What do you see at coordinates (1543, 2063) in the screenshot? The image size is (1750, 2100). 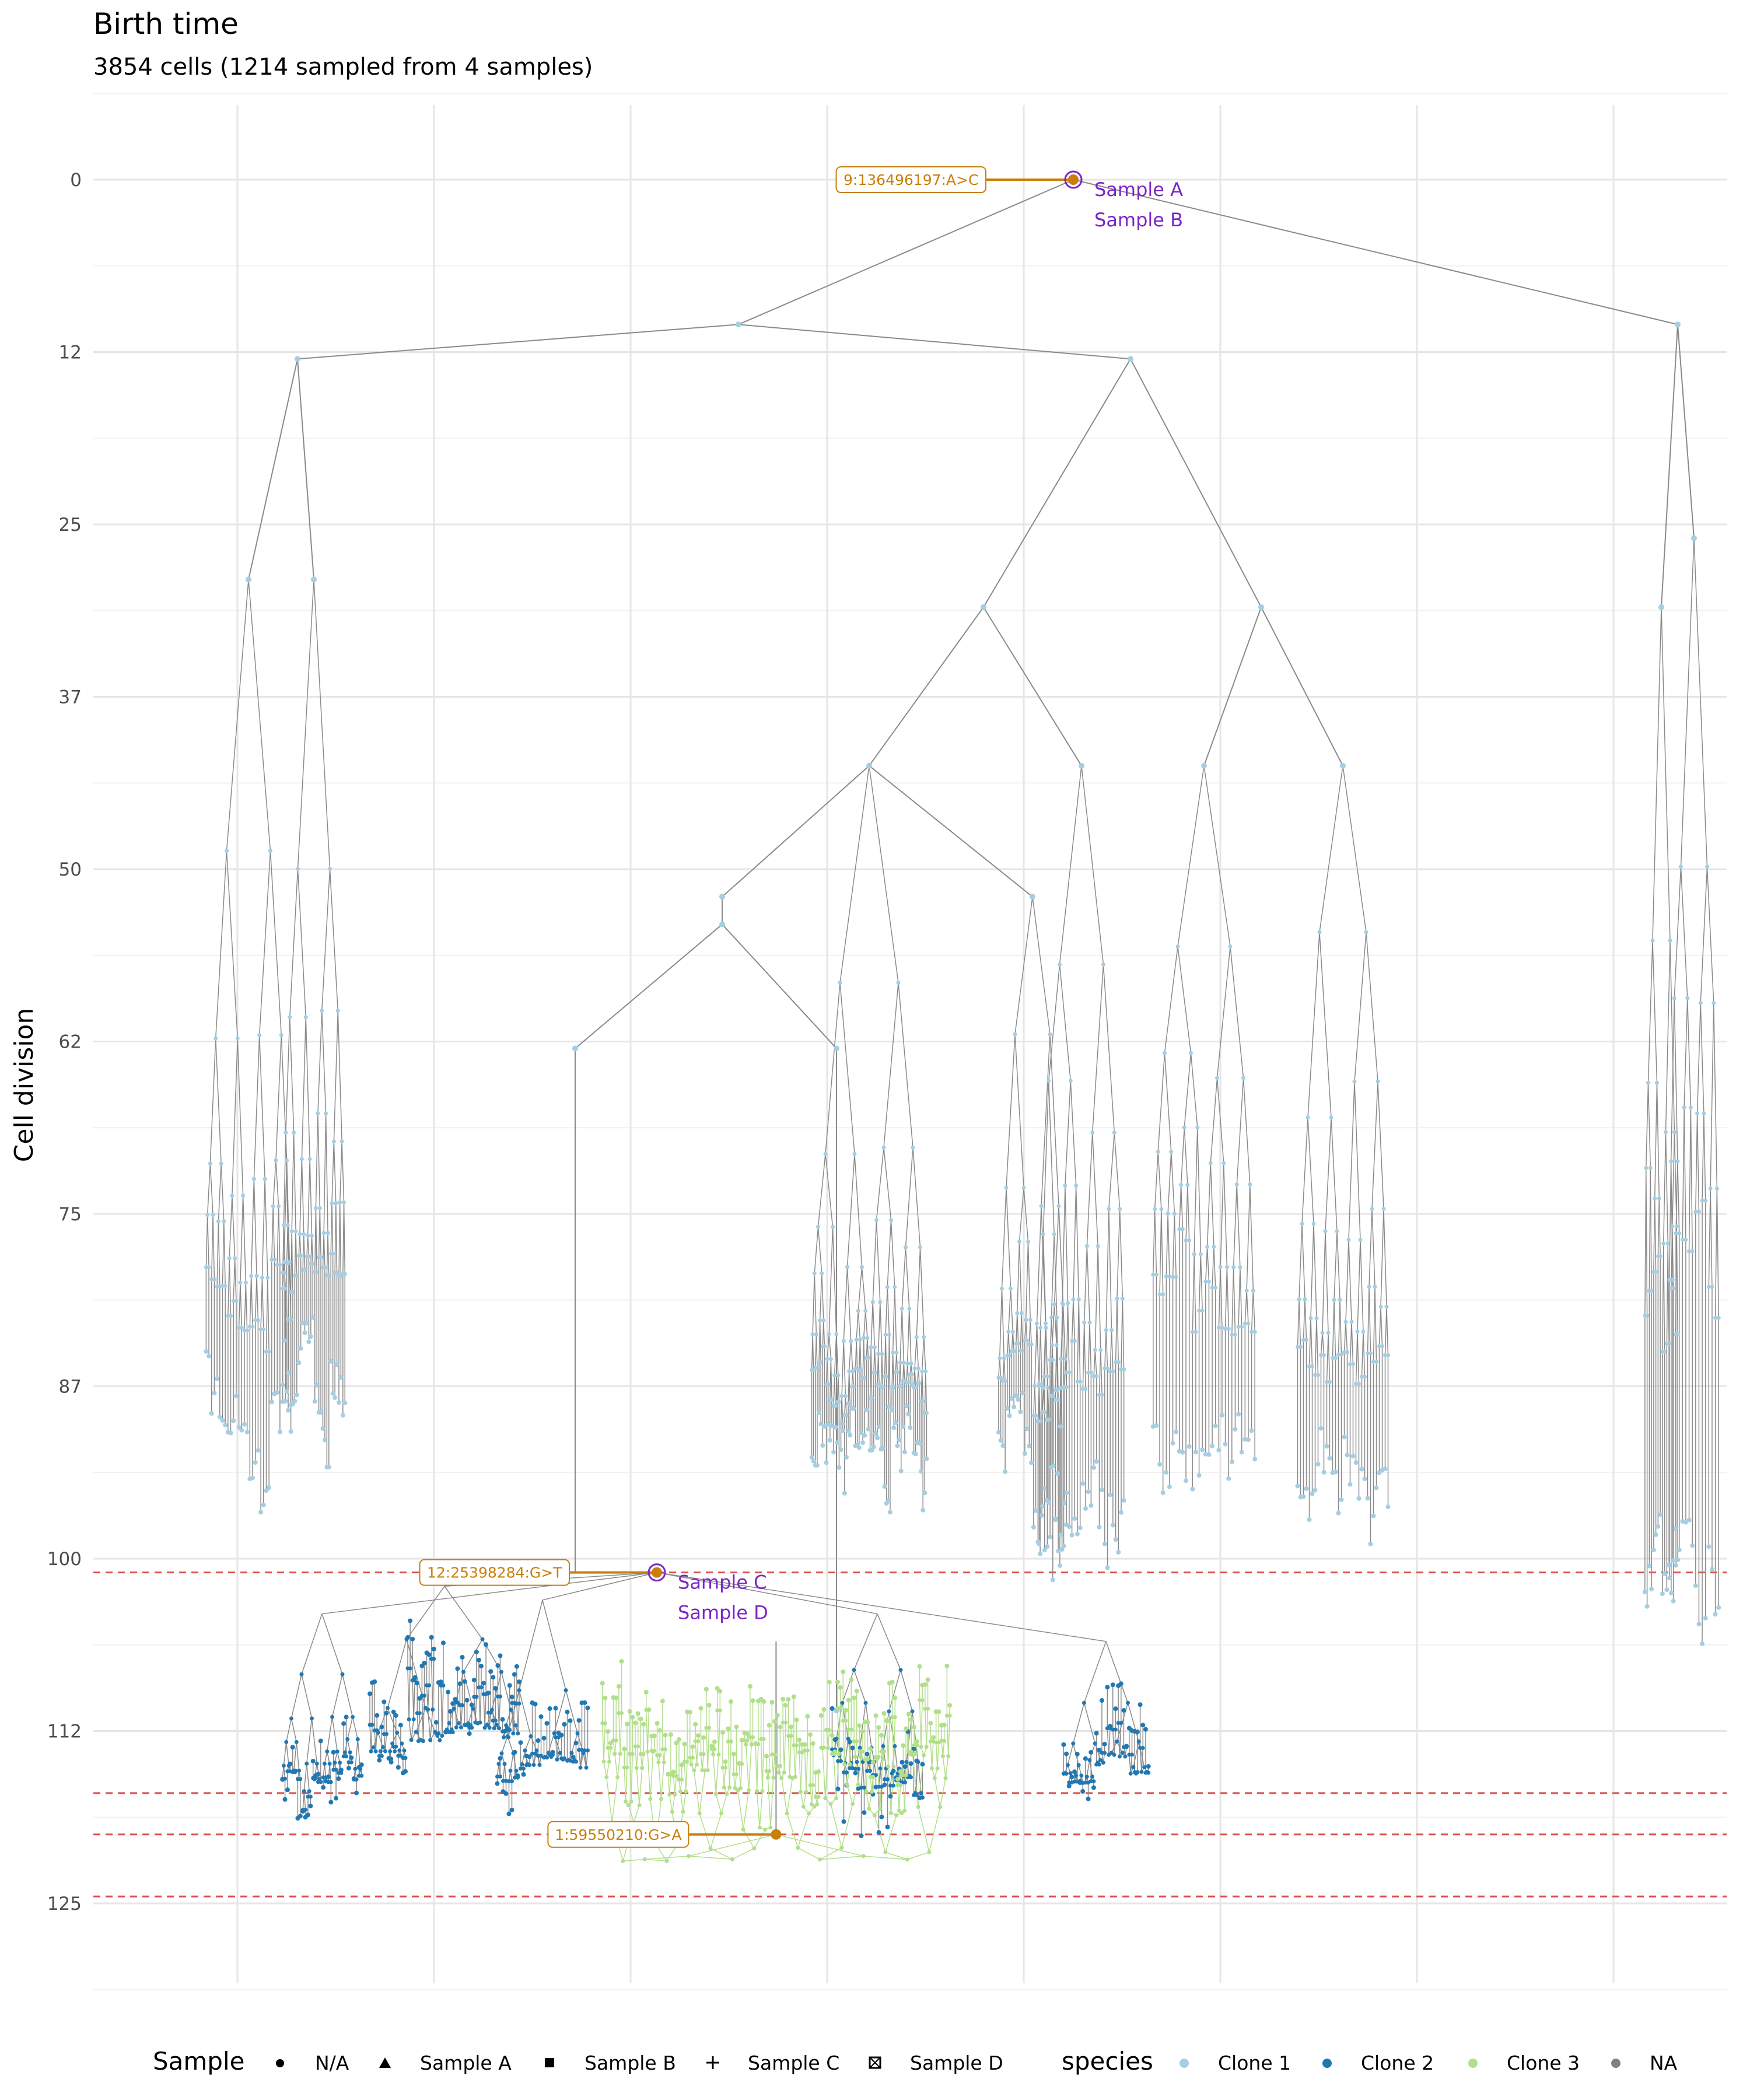 I see `legend-item-species: Clone 3` at bounding box center [1543, 2063].